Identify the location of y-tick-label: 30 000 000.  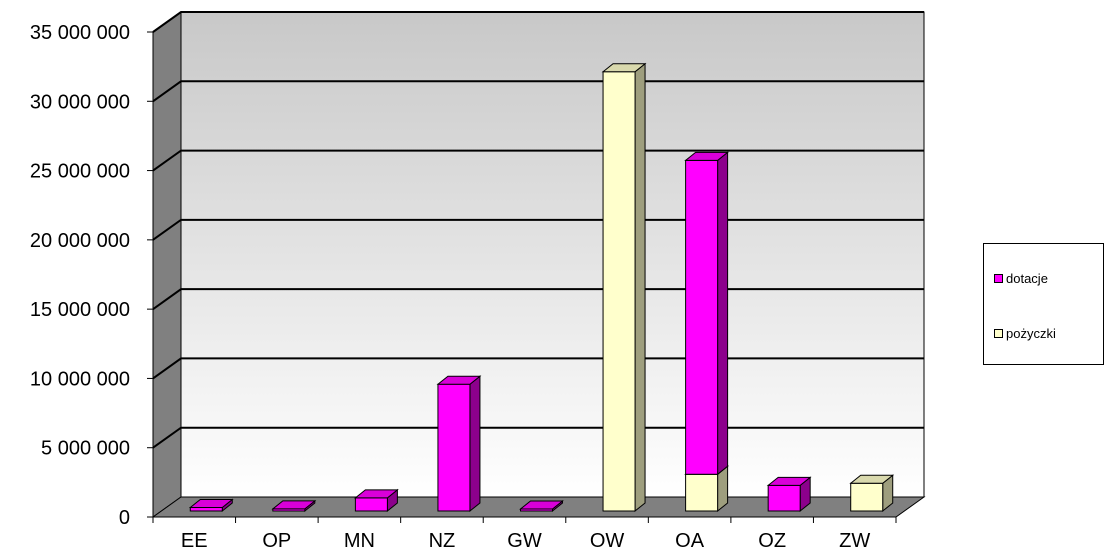
(80, 102).